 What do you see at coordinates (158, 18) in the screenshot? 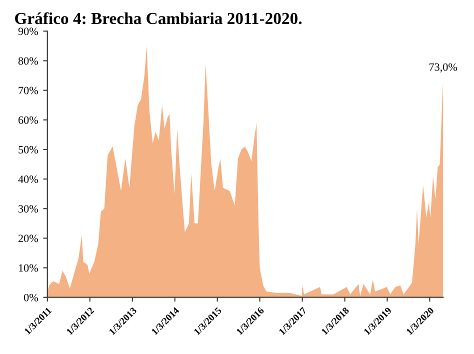
I see `chart-title: Gráfico 4: Brecha Cambiaria 2011-2020.` at bounding box center [158, 18].